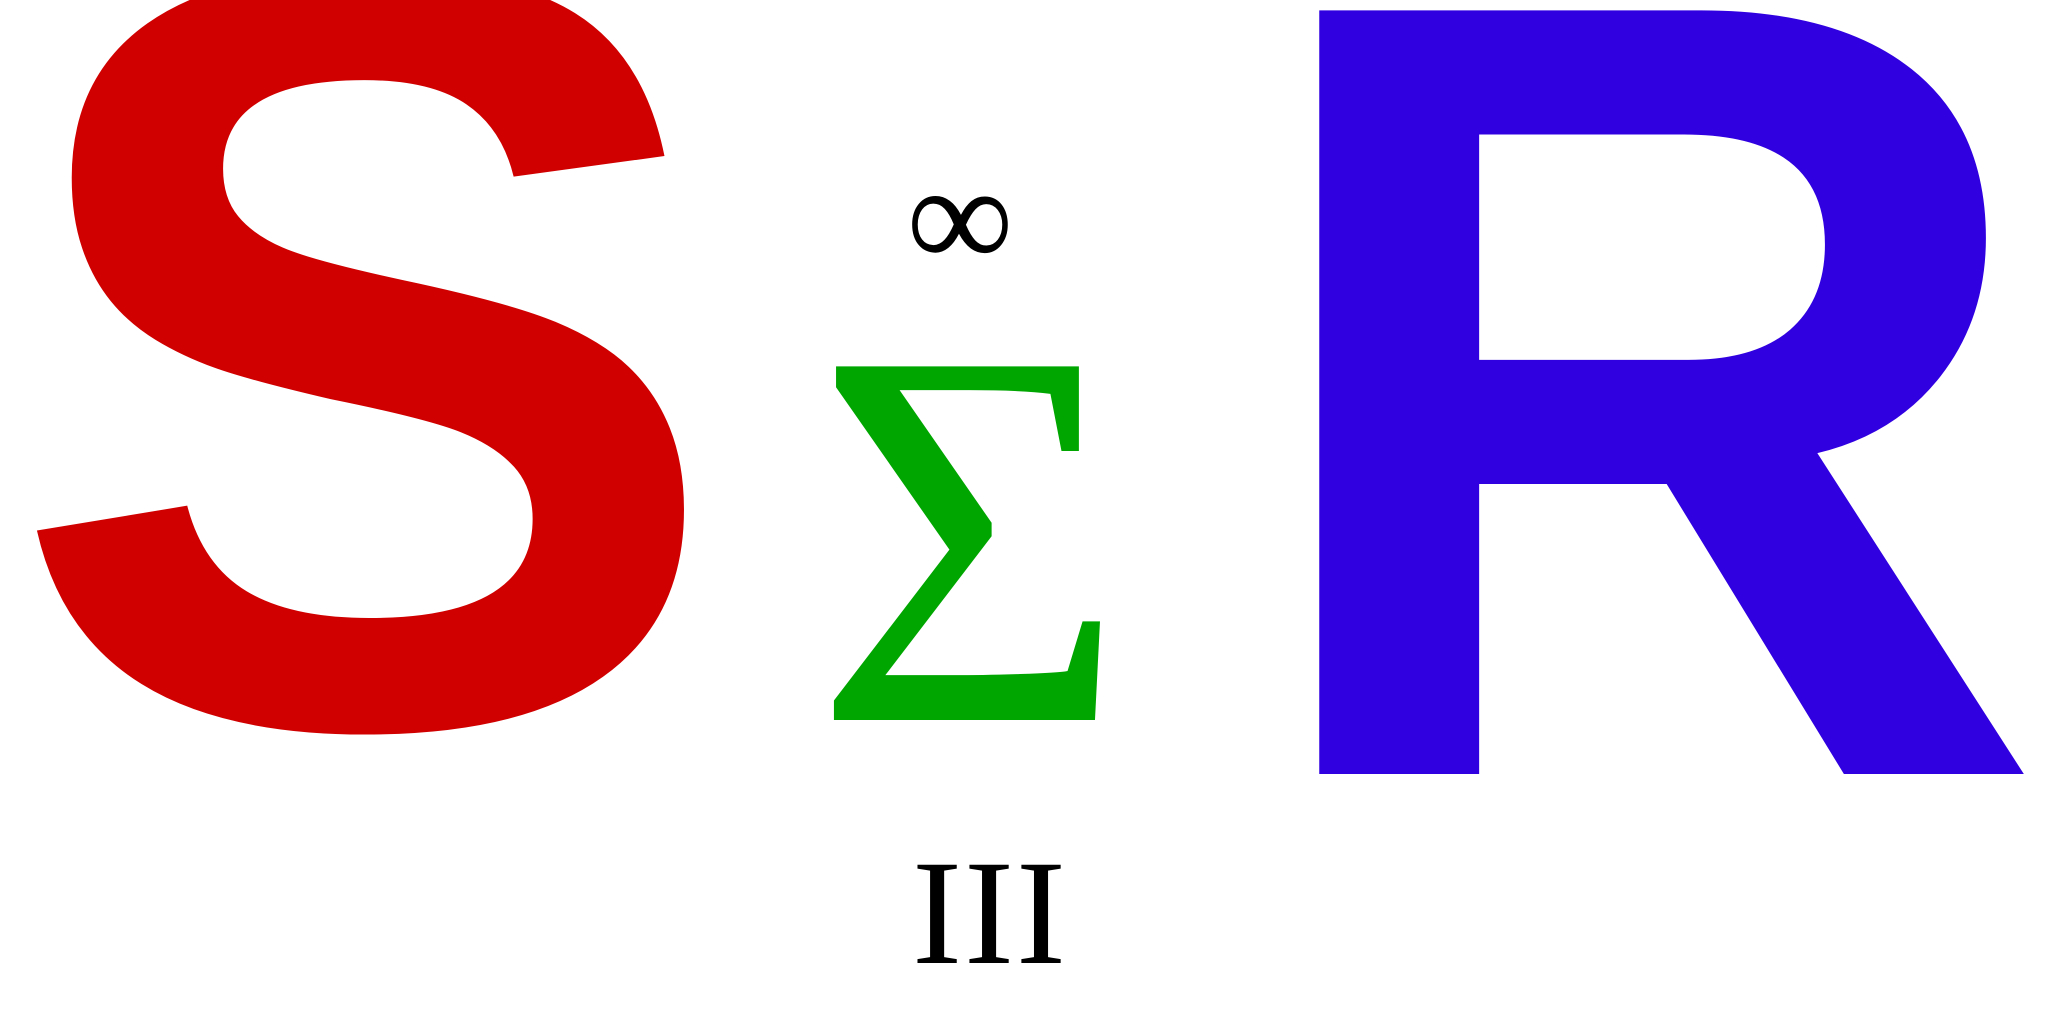 This screenshot has height=1010, width=2048. I want to click on roman-numeral-three: III, so click(990, 913).